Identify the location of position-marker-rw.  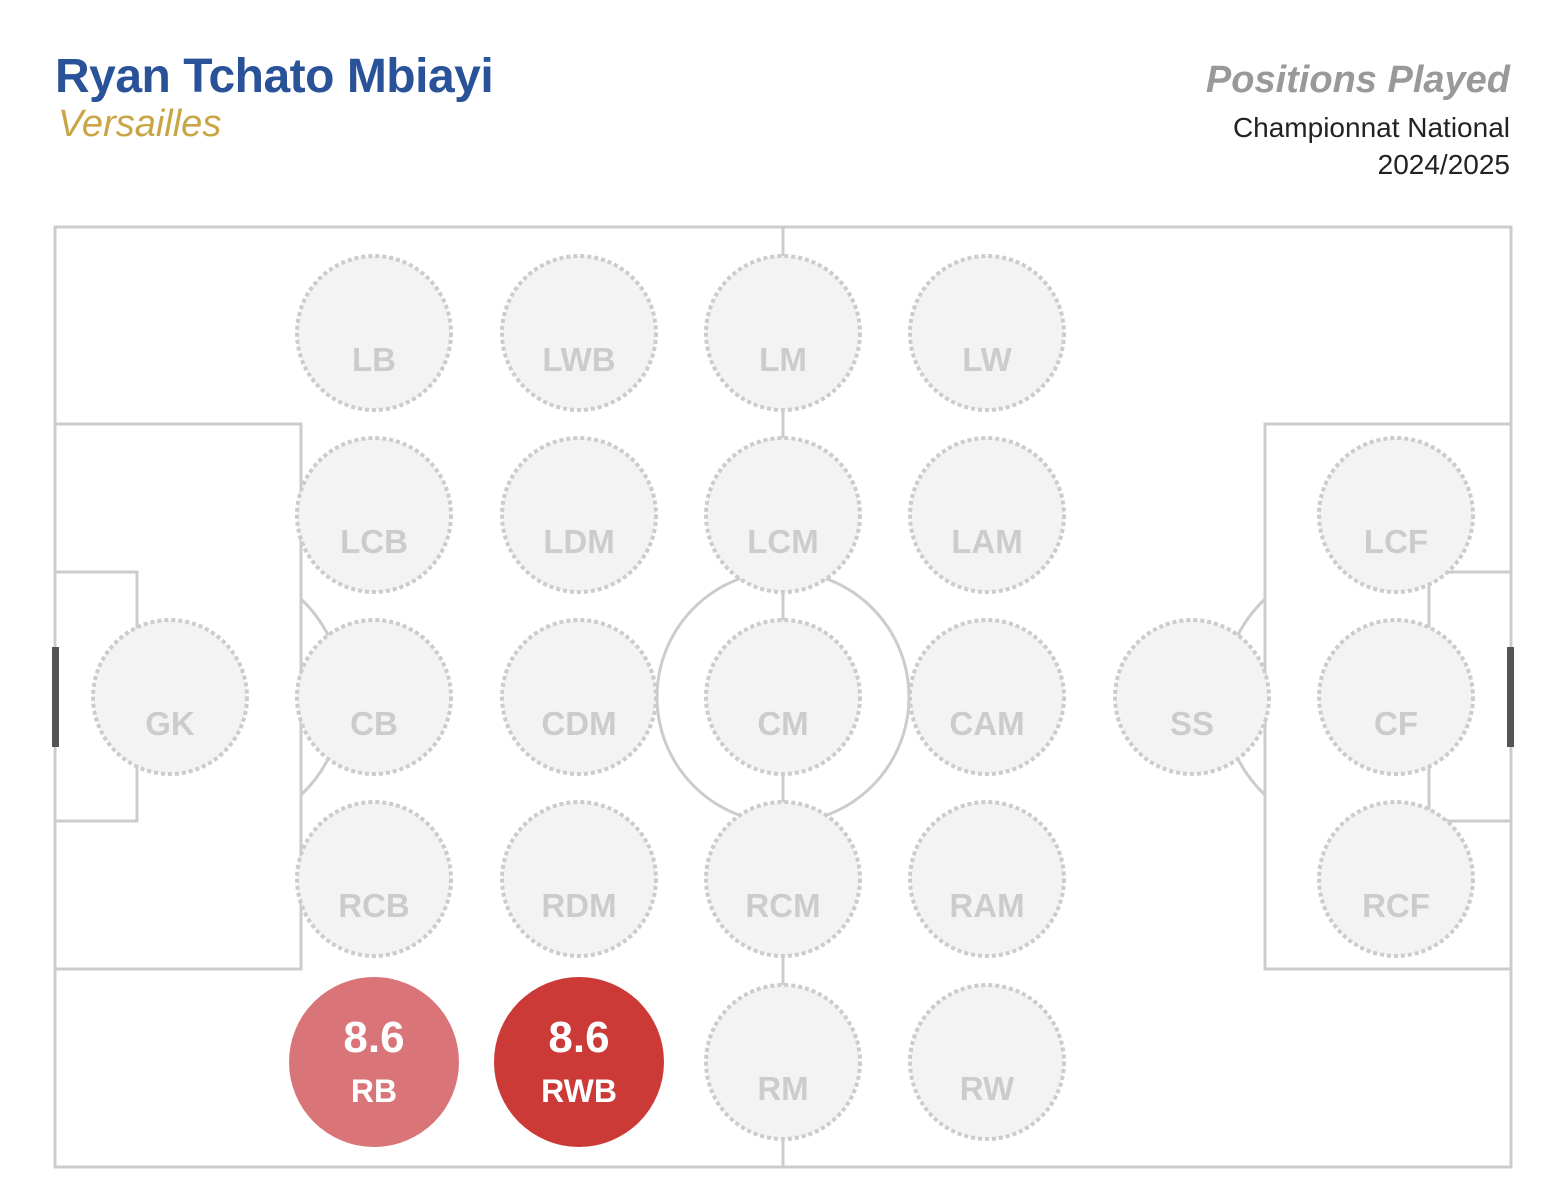
(987, 1062).